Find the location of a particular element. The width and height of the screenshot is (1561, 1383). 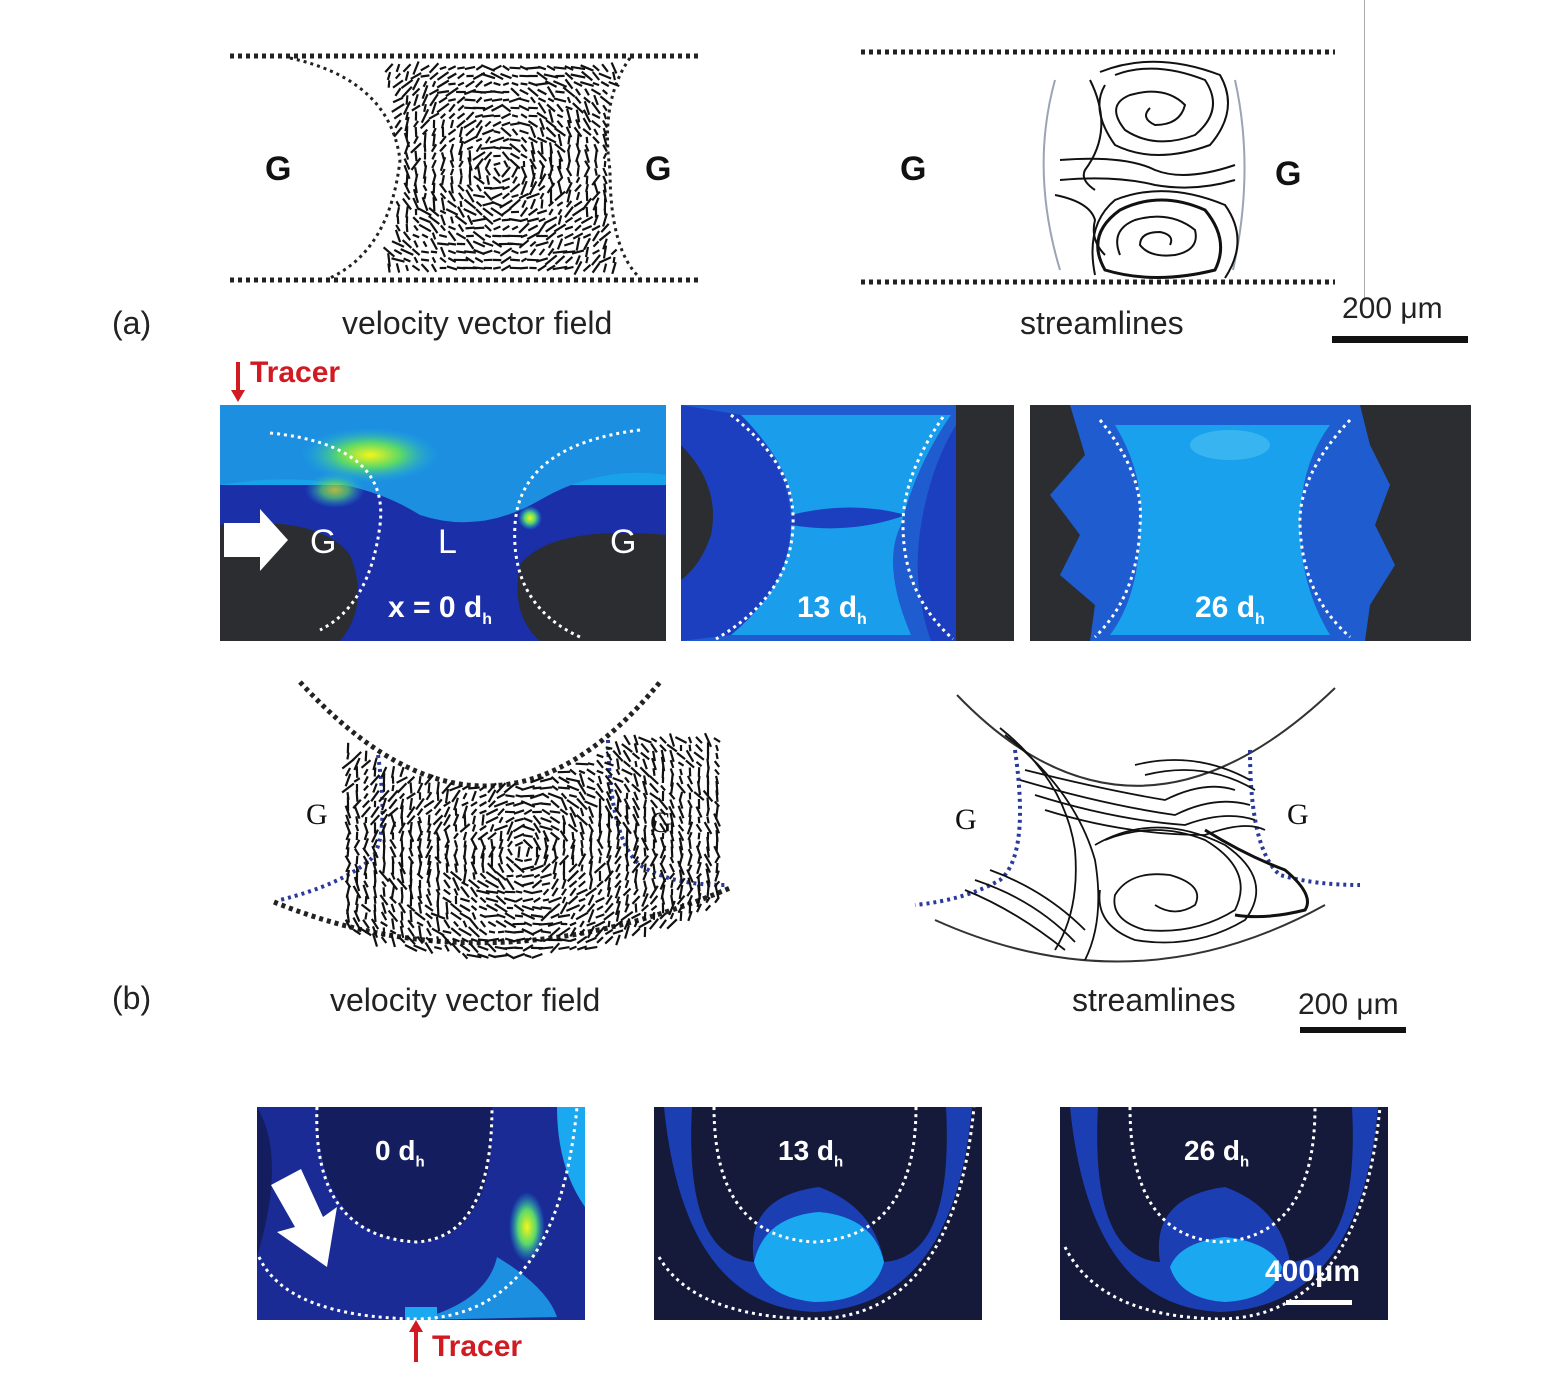

caption-b-streamlines: streamlines is located at coordinates (1154, 1000).